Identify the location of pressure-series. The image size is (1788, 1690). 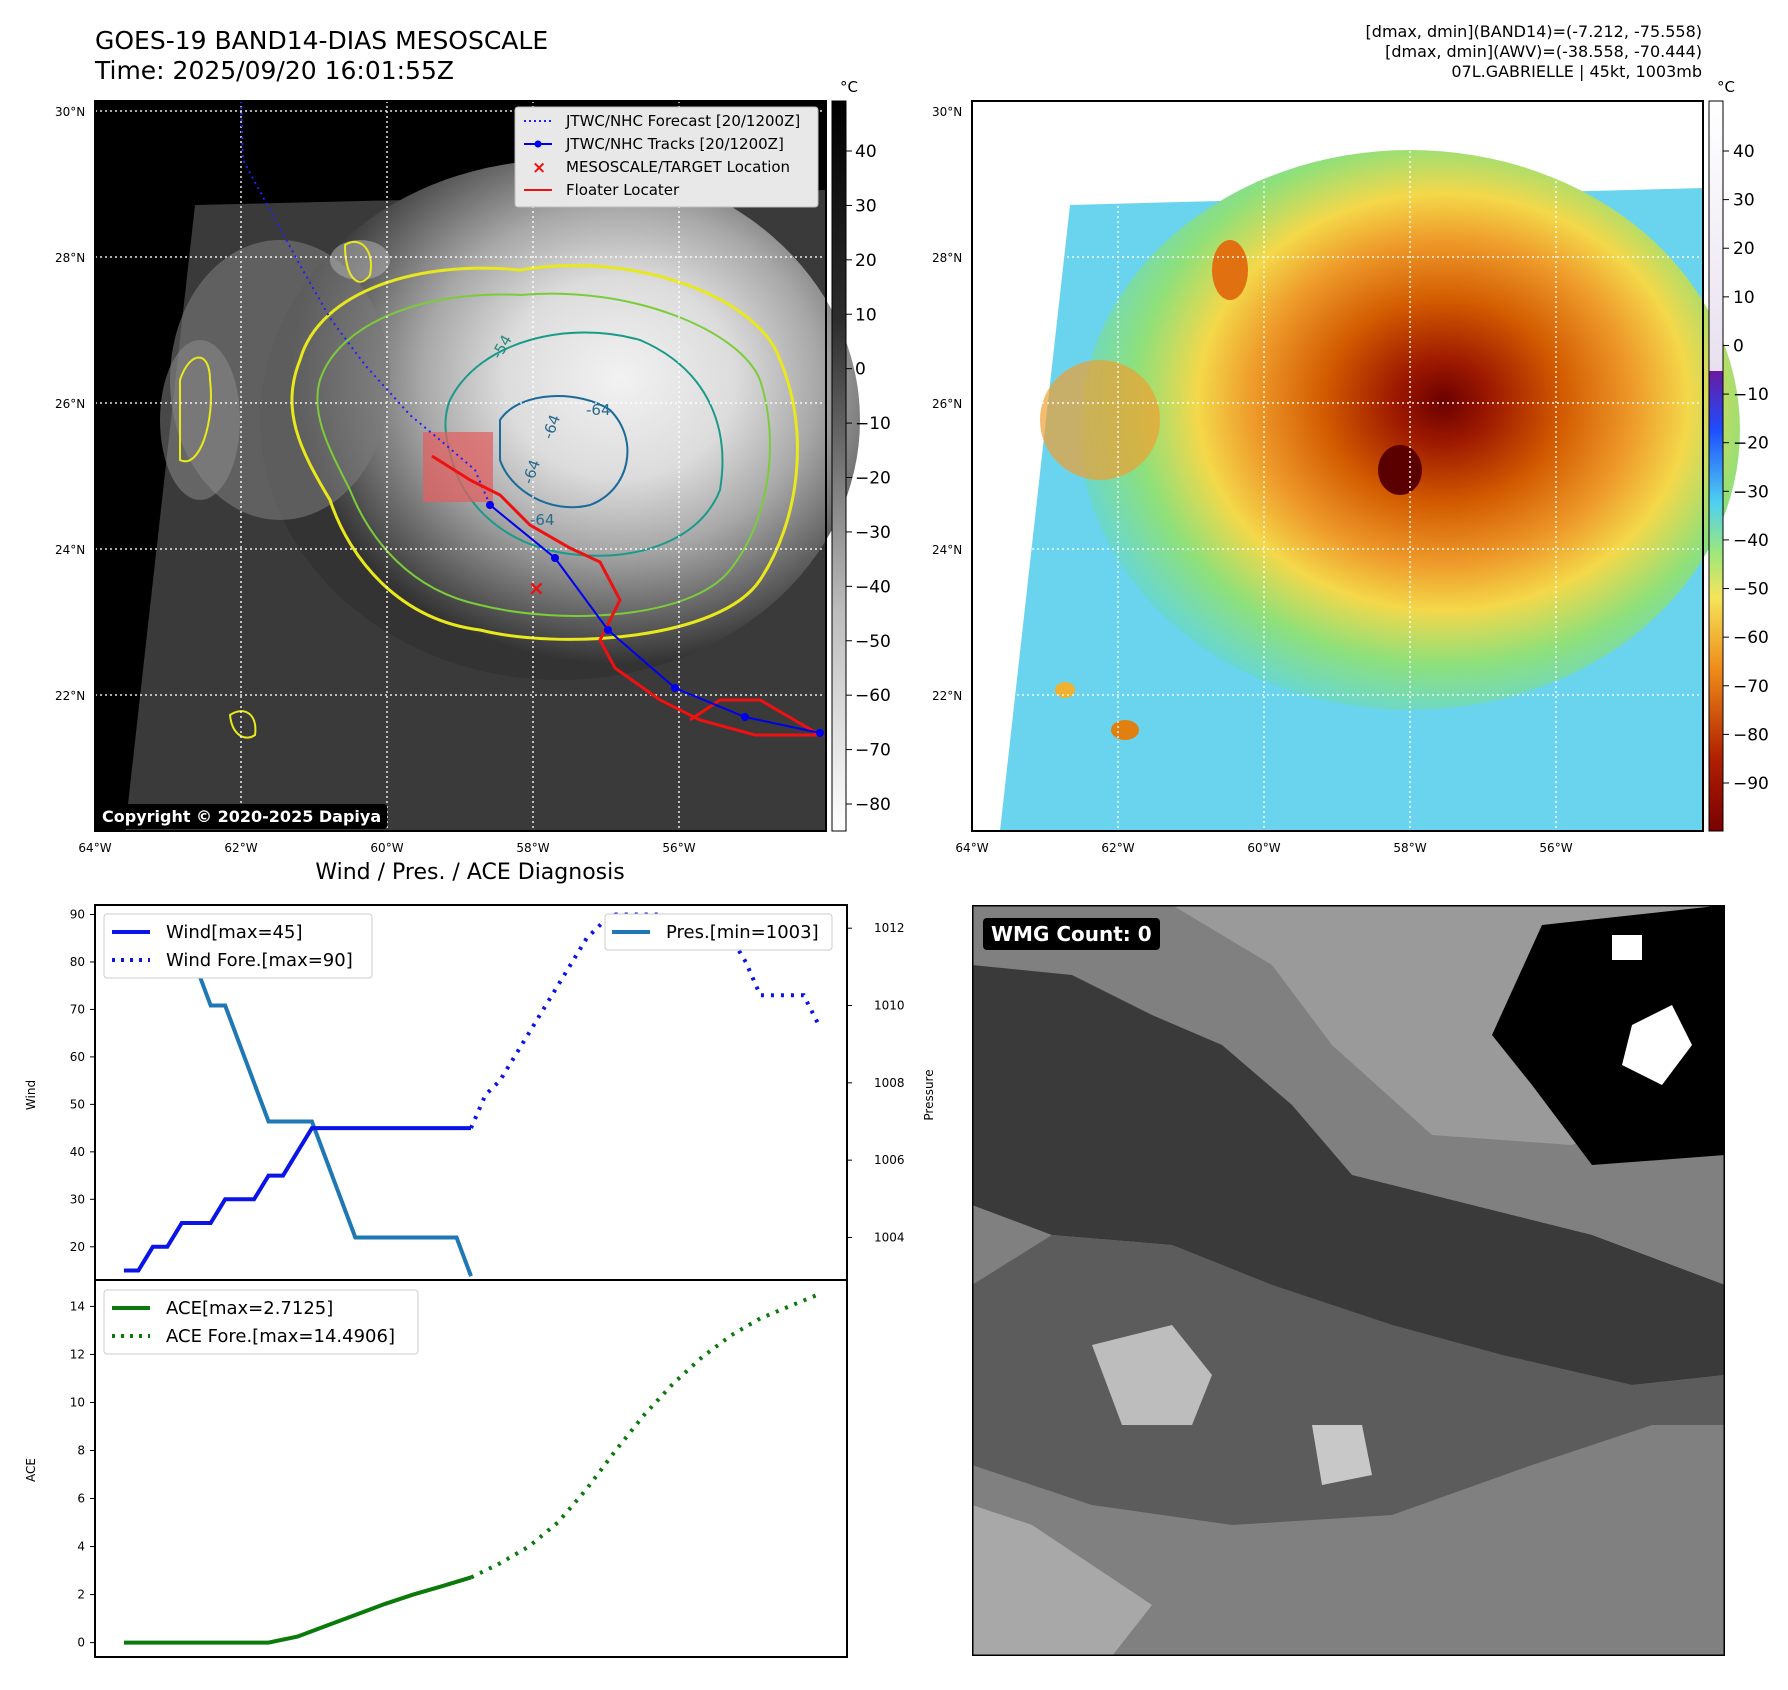
(312, 1101).